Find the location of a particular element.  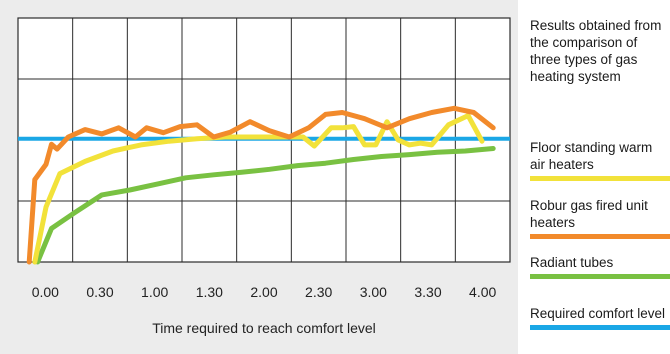

x-tick-label: 2.30 is located at coordinates (319, 292).